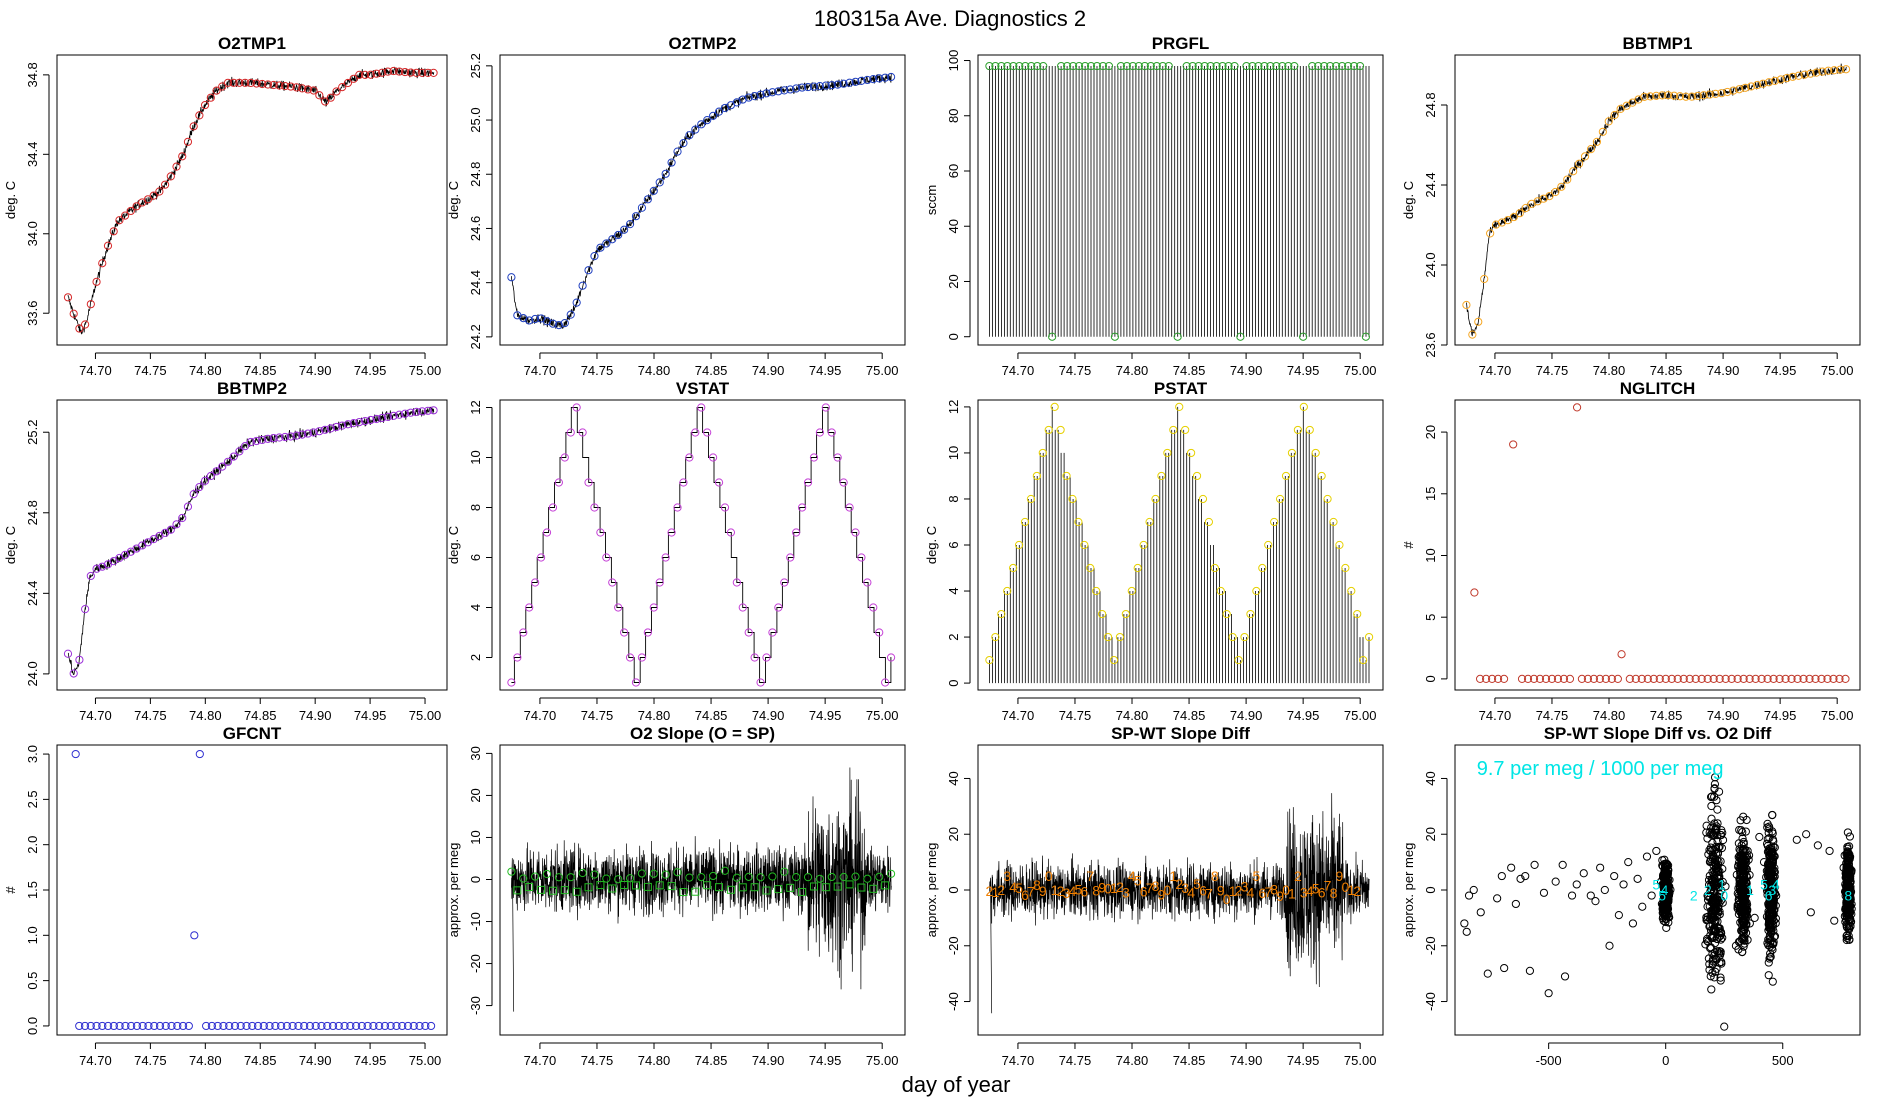 Image resolution: width=1900 pixels, height=1100 pixels. I want to click on y-axis: -40 -20 0 20 40, so click(958, 891).